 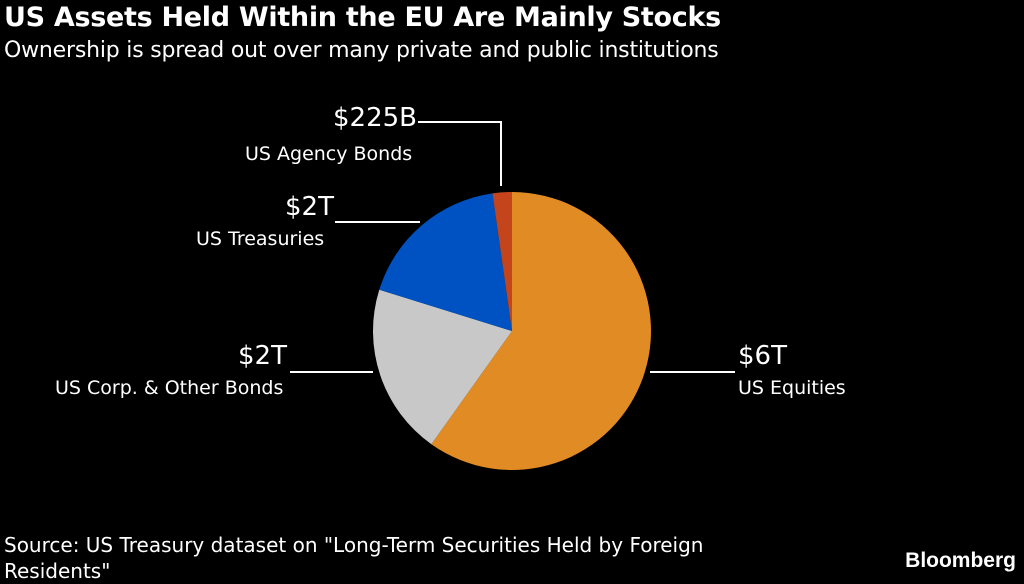 I want to click on pie-slice-us-corp-other-bonds, so click(x=442, y=367).